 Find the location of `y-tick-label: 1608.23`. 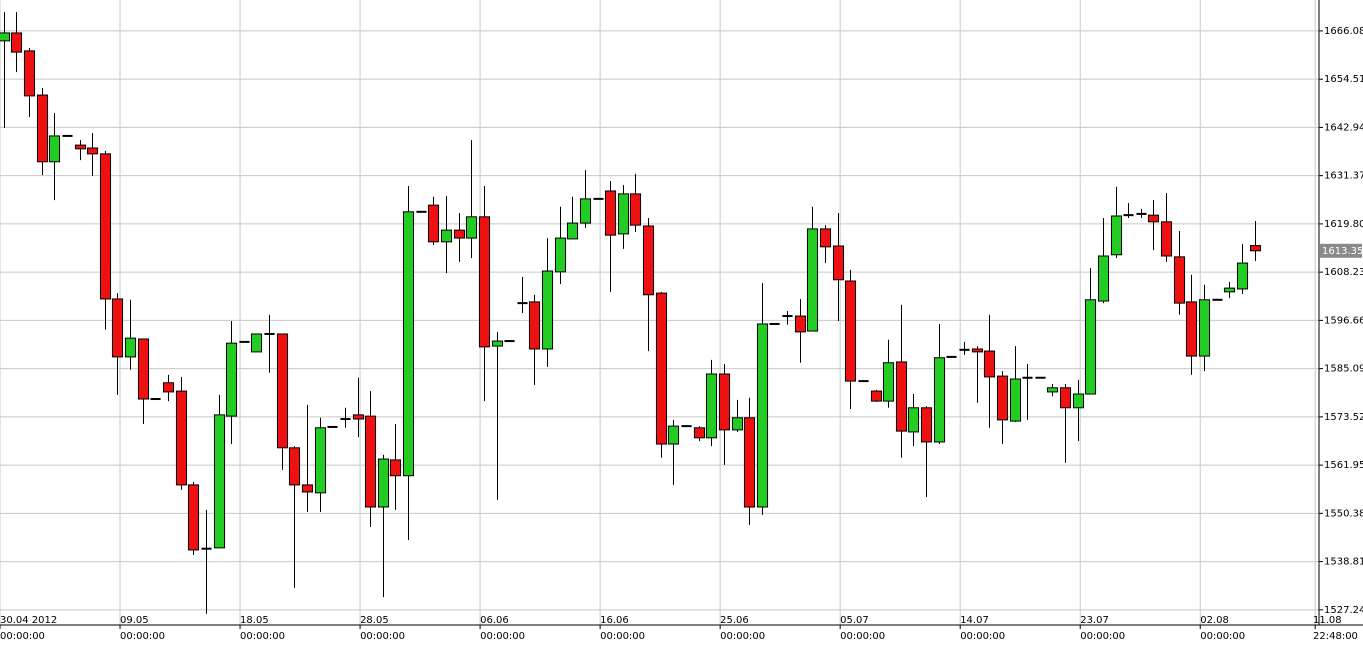

y-tick-label: 1608.23 is located at coordinates (1343, 272).